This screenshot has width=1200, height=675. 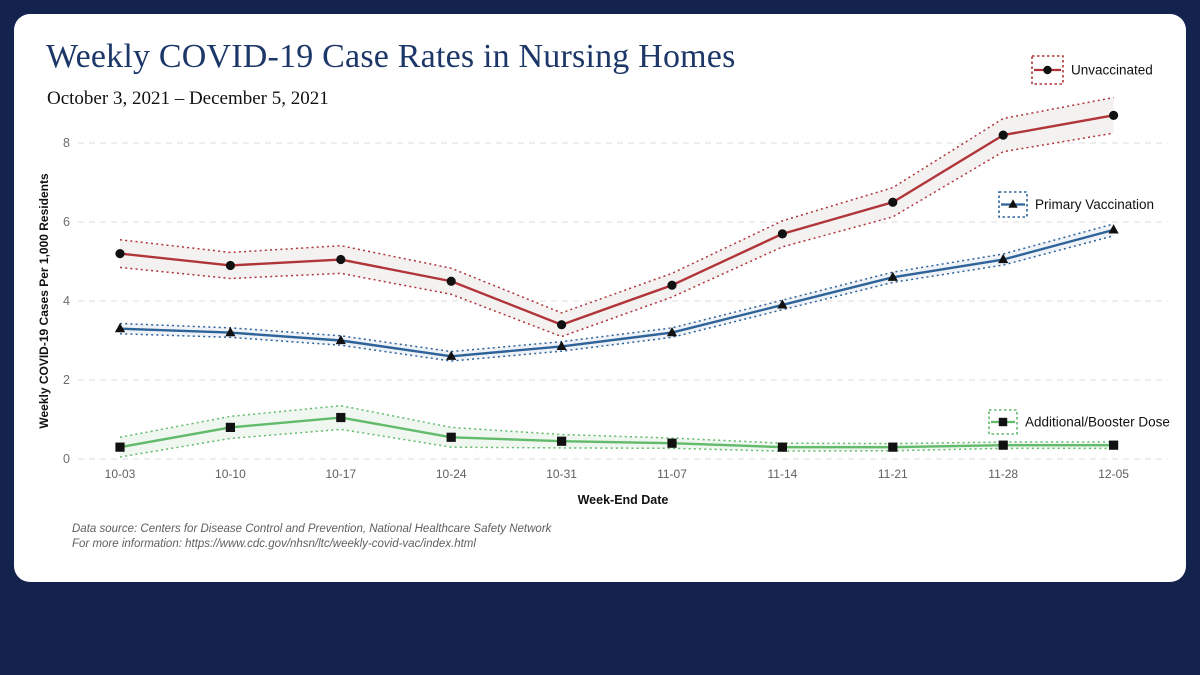 I want to click on legend-item-primary-vaccination, so click(x=1013, y=204).